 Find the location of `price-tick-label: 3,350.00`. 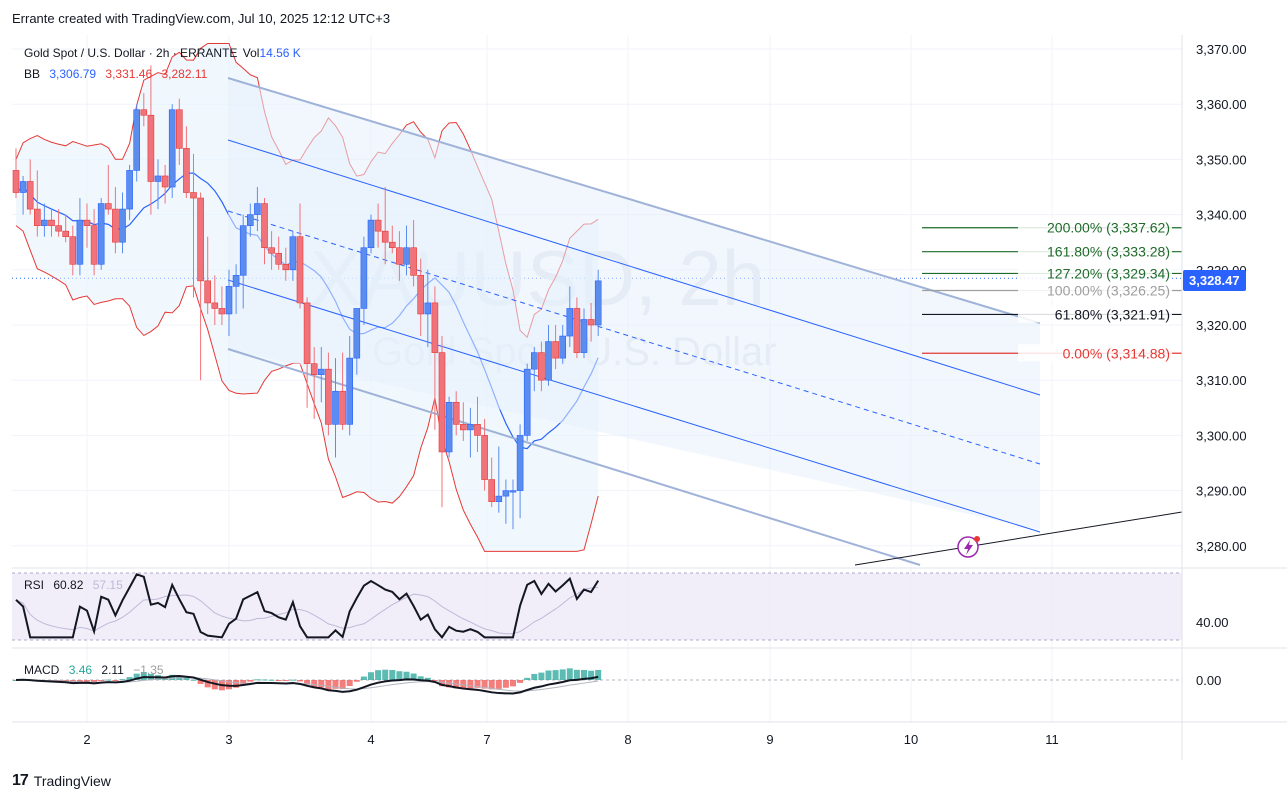

price-tick-label: 3,350.00 is located at coordinates (1221, 159).